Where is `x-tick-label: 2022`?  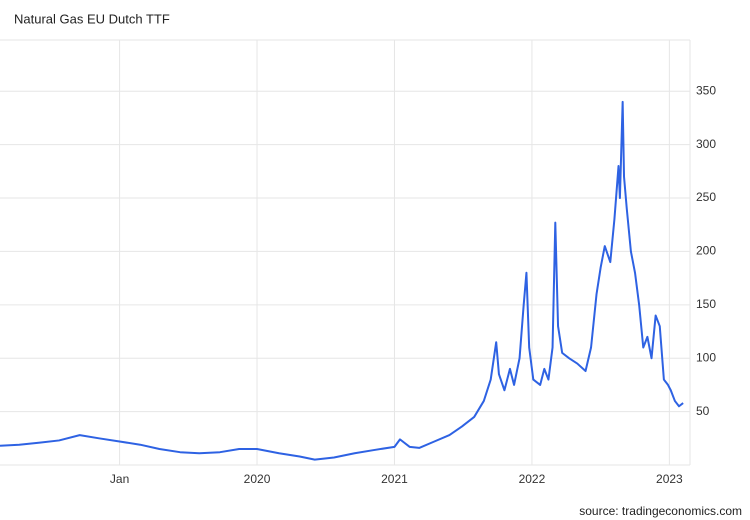
x-tick-label: 2022 is located at coordinates (532, 479).